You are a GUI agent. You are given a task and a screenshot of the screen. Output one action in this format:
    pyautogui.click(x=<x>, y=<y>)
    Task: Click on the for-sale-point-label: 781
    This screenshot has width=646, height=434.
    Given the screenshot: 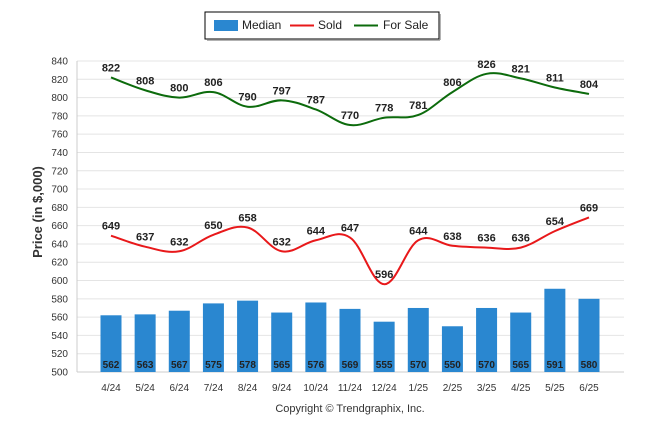 What is the action you would take?
    pyautogui.click(x=418, y=106)
    